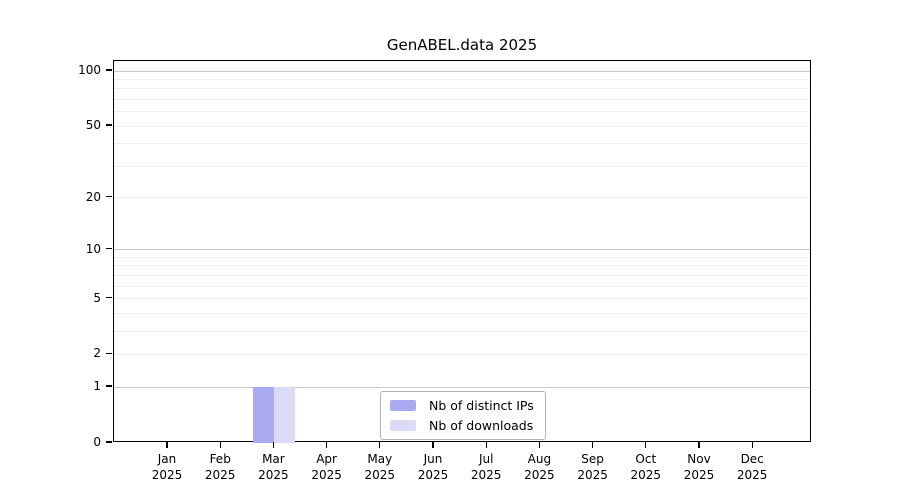 The width and height of the screenshot is (900, 500). What do you see at coordinates (97, 353) in the screenshot?
I see `y-axis-tick-label: 2` at bounding box center [97, 353].